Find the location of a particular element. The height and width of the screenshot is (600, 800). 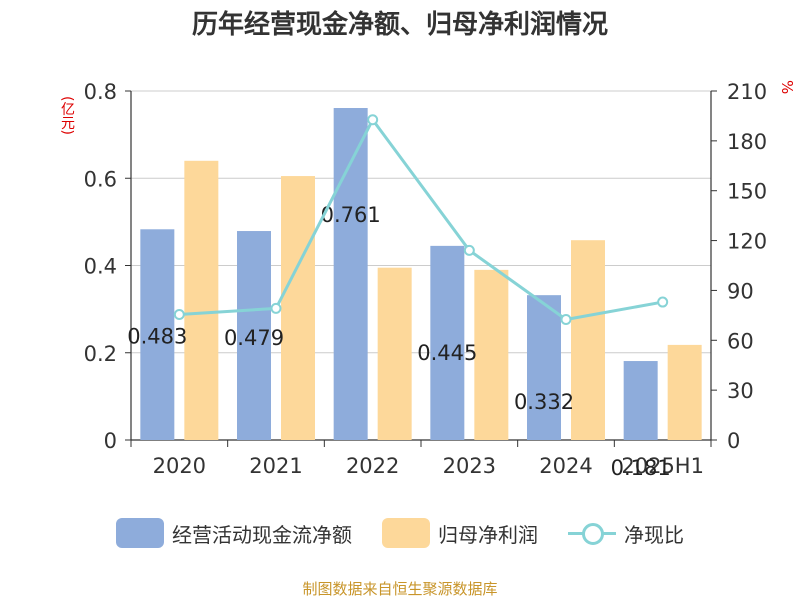

right-axis-tick-label: 0 is located at coordinates (733, 441).